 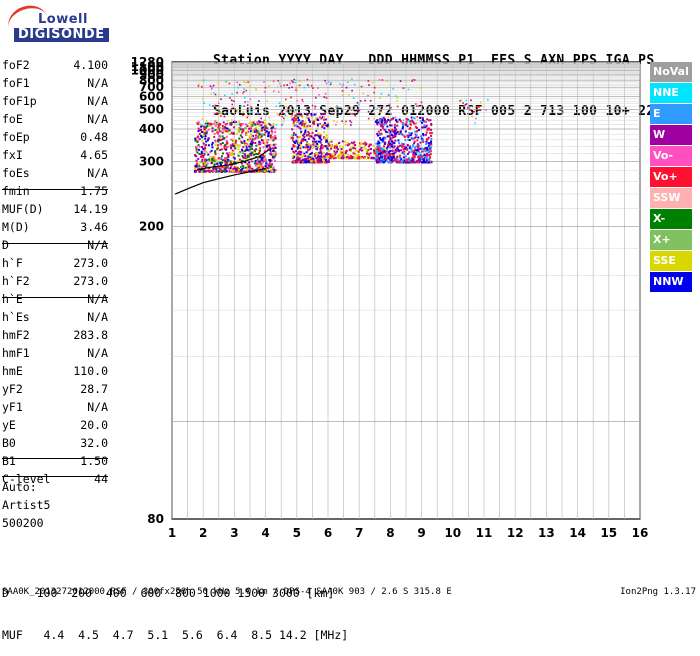 What do you see at coordinates (328, 533) in the screenshot?
I see `x-tick-label: 6` at bounding box center [328, 533].